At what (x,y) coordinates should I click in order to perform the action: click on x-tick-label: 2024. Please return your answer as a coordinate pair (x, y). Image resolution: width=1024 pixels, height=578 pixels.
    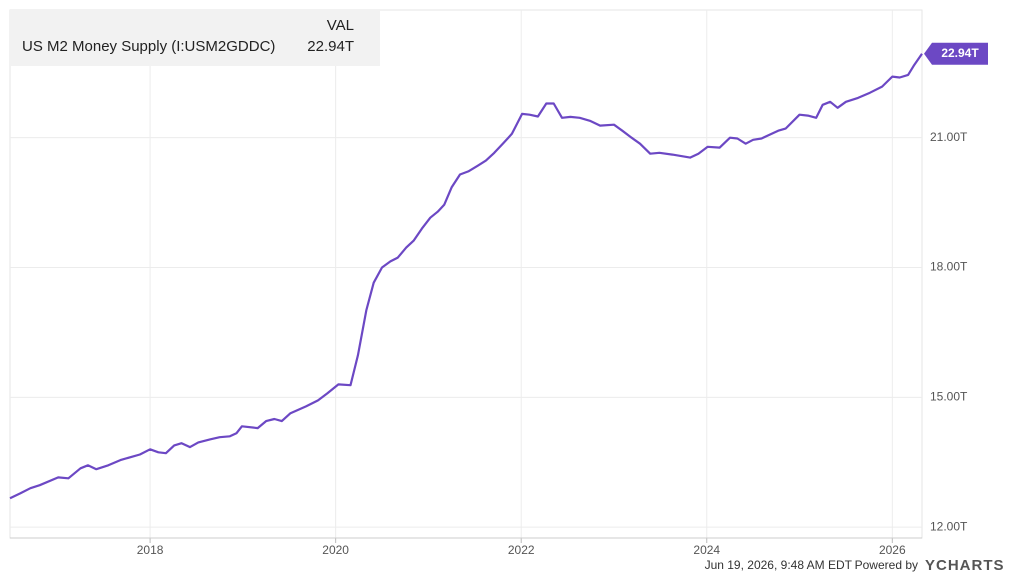
    Looking at the image, I should click on (706, 550).